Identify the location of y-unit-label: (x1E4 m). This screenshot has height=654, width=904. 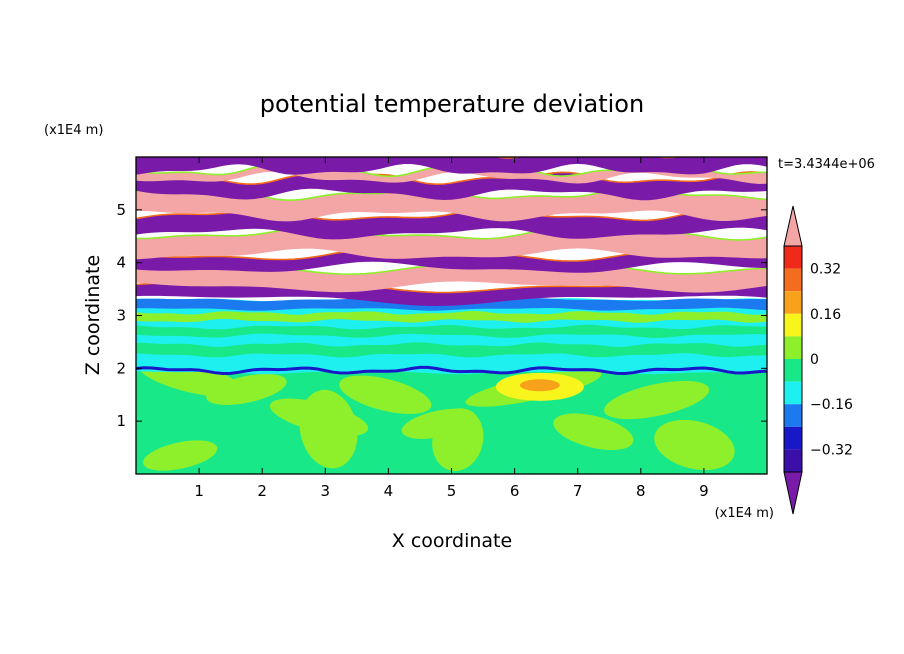
(73, 130).